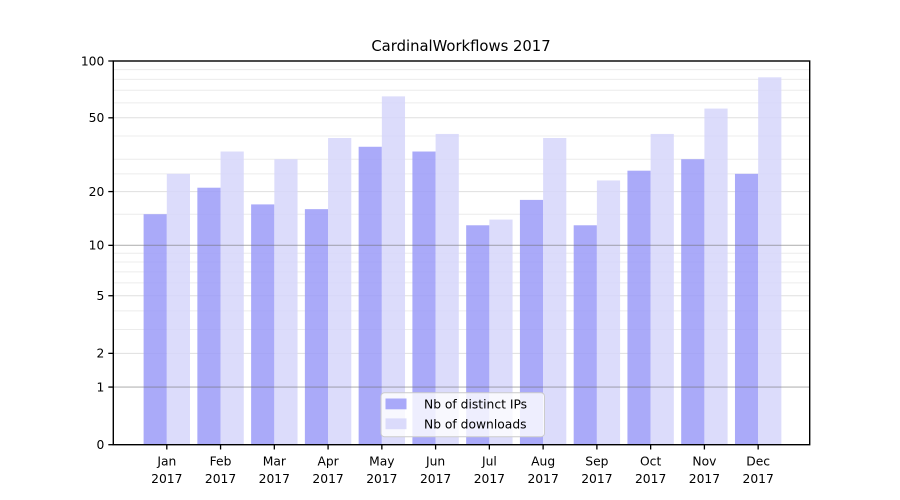 Image resolution: width=900 pixels, height=500 pixels. I want to click on bar-sep-distinct-ips, so click(585, 335).